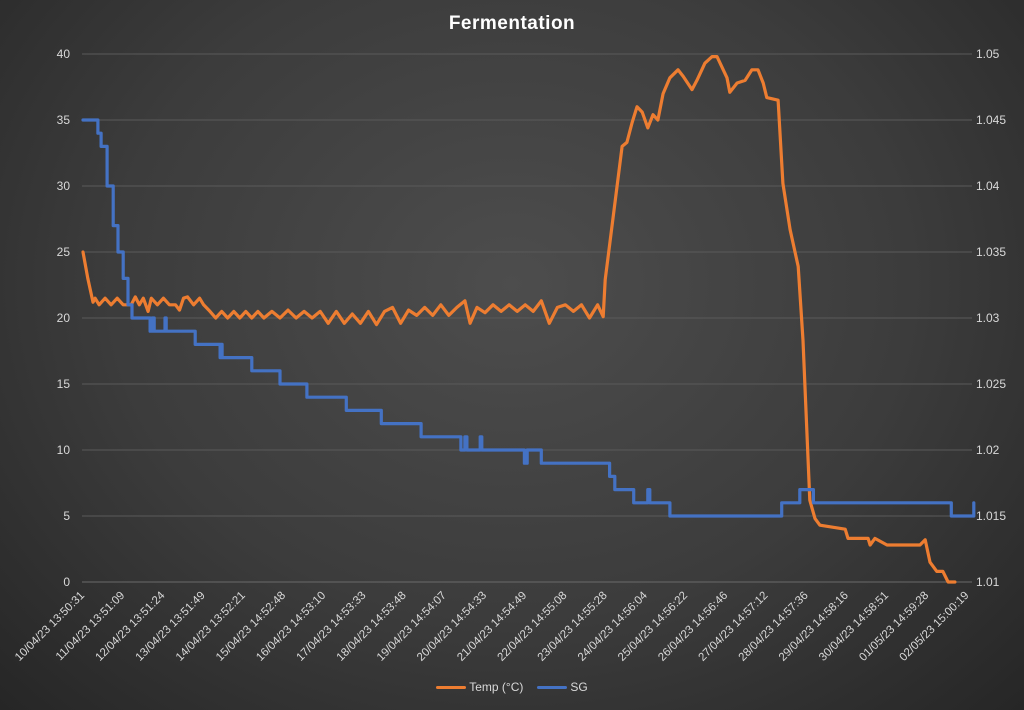 Image resolution: width=1024 pixels, height=710 pixels. What do you see at coordinates (991, 384) in the screenshot?
I see `y-tick-label-right: 1.025` at bounding box center [991, 384].